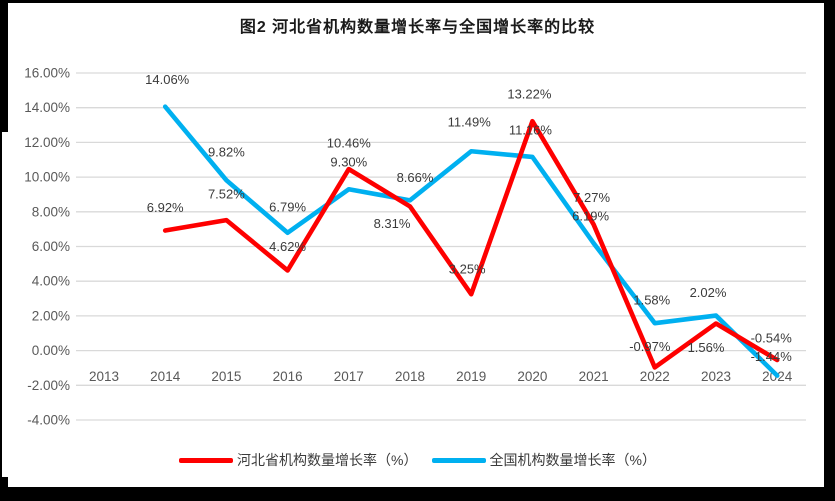  What do you see at coordinates (349, 376) in the screenshot?
I see `svg-text: 2017` at bounding box center [349, 376].